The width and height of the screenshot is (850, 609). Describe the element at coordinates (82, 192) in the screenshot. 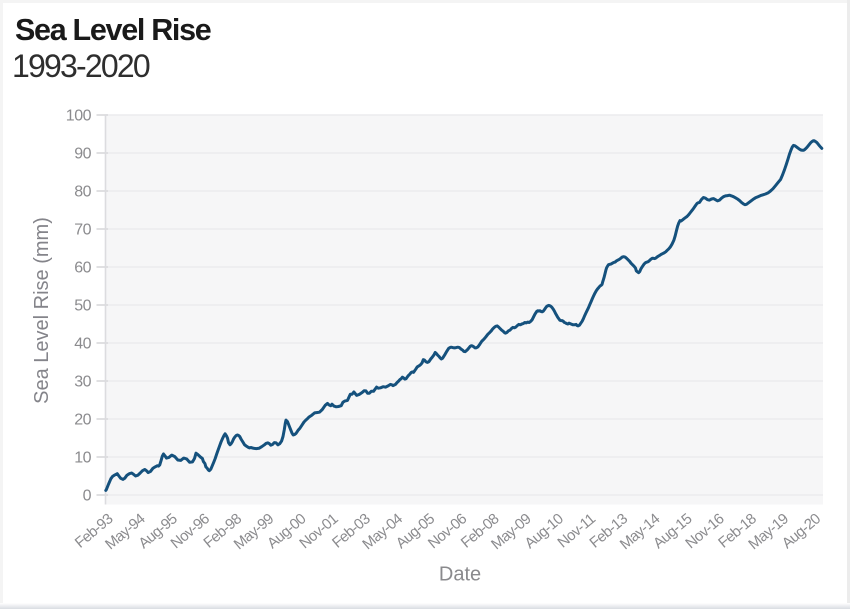

I see `svg-text: 80` at that location.